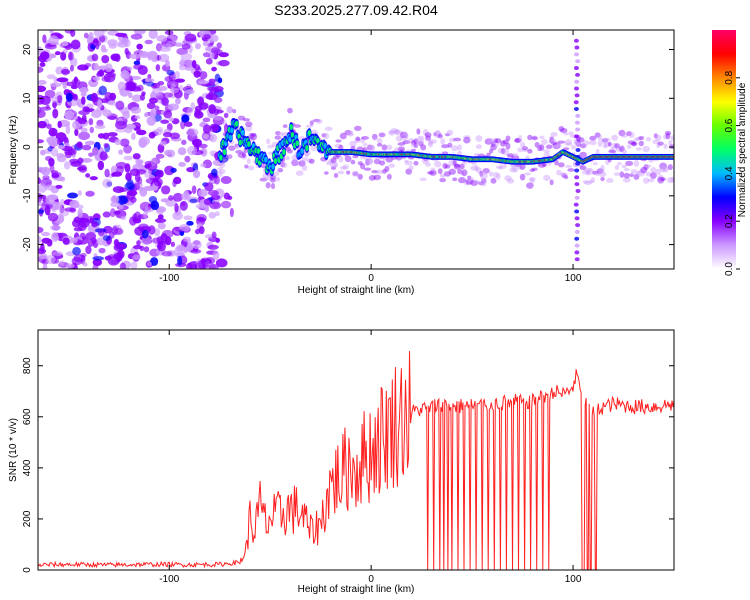  What do you see at coordinates (729, 125) in the screenshot?
I see `colorbar-tick-label: 0.6` at bounding box center [729, 125].